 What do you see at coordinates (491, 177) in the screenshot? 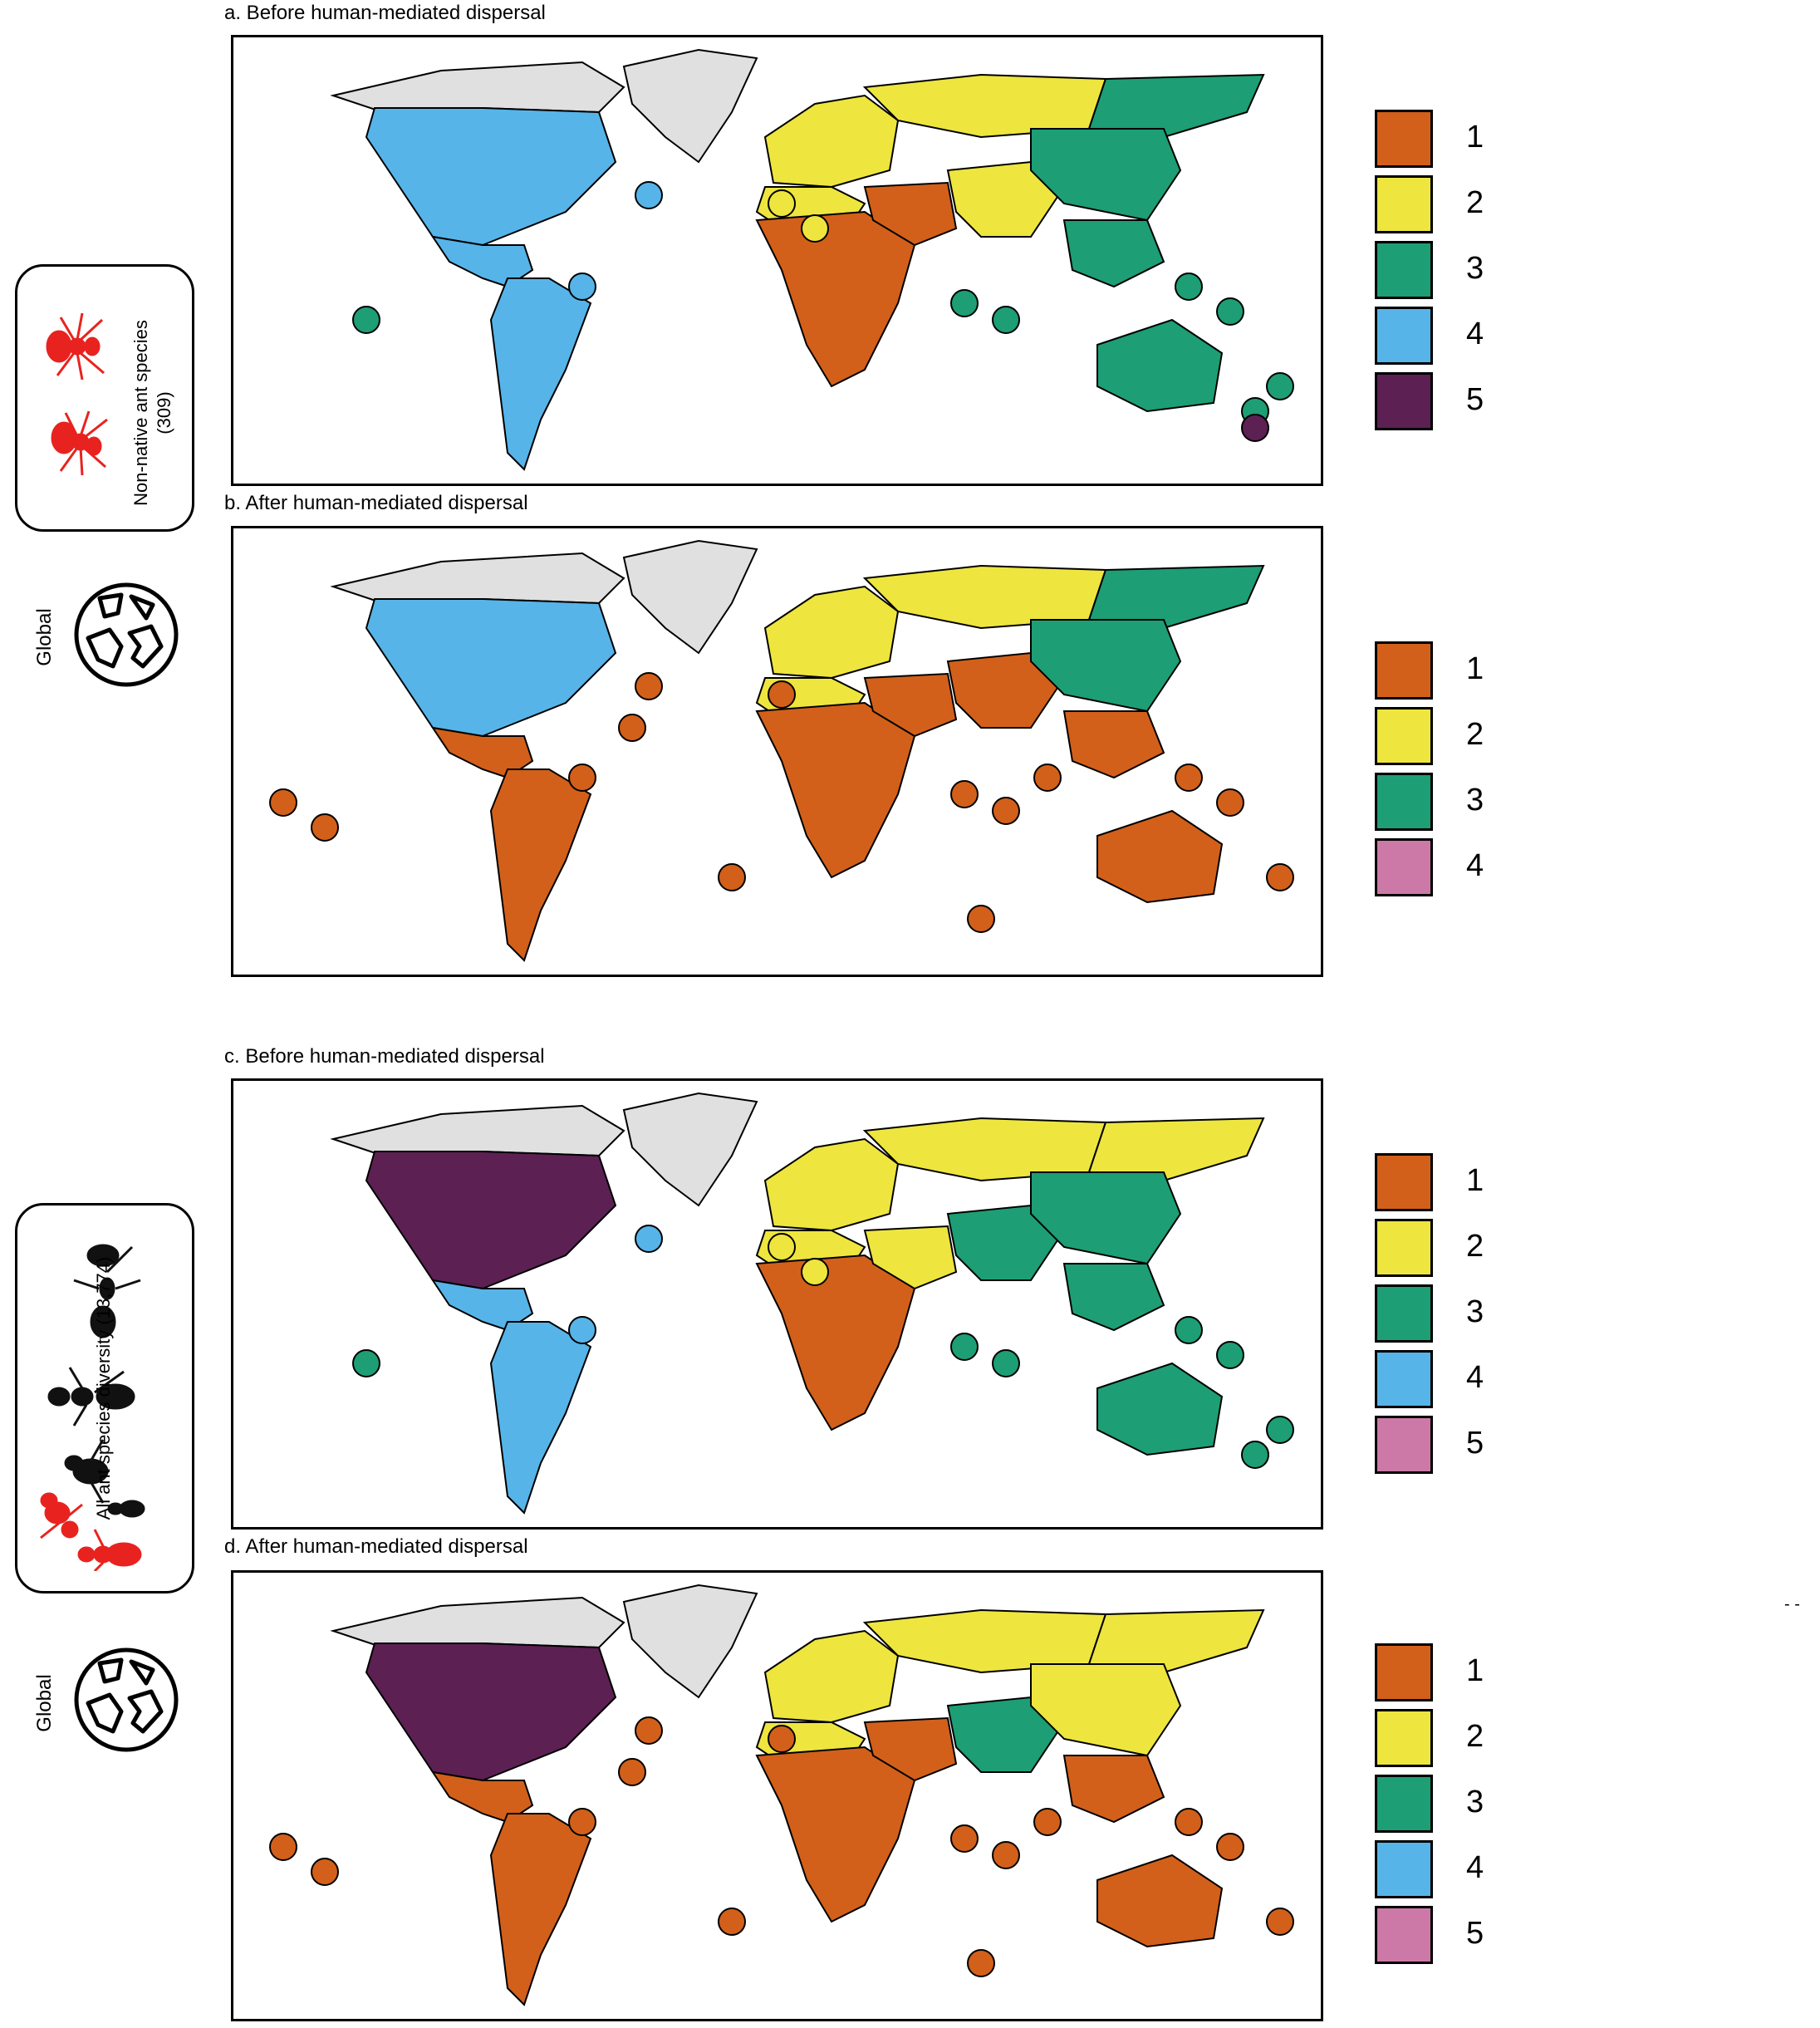
I see `region-north-america` at bounding box center [491, 177].